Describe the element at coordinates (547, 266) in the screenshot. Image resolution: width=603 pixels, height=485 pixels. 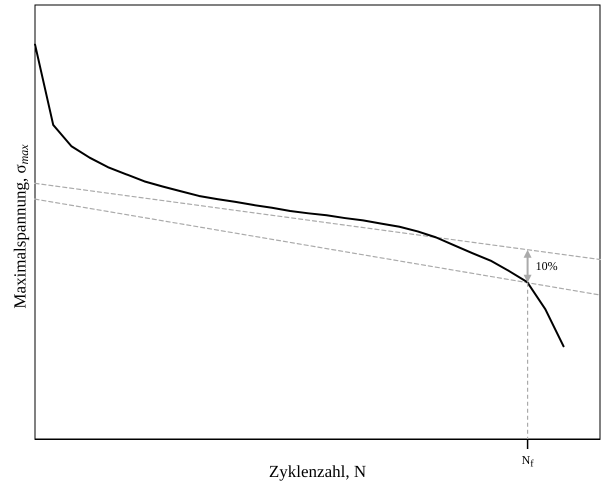
I see `annotation: 10%` at that location.